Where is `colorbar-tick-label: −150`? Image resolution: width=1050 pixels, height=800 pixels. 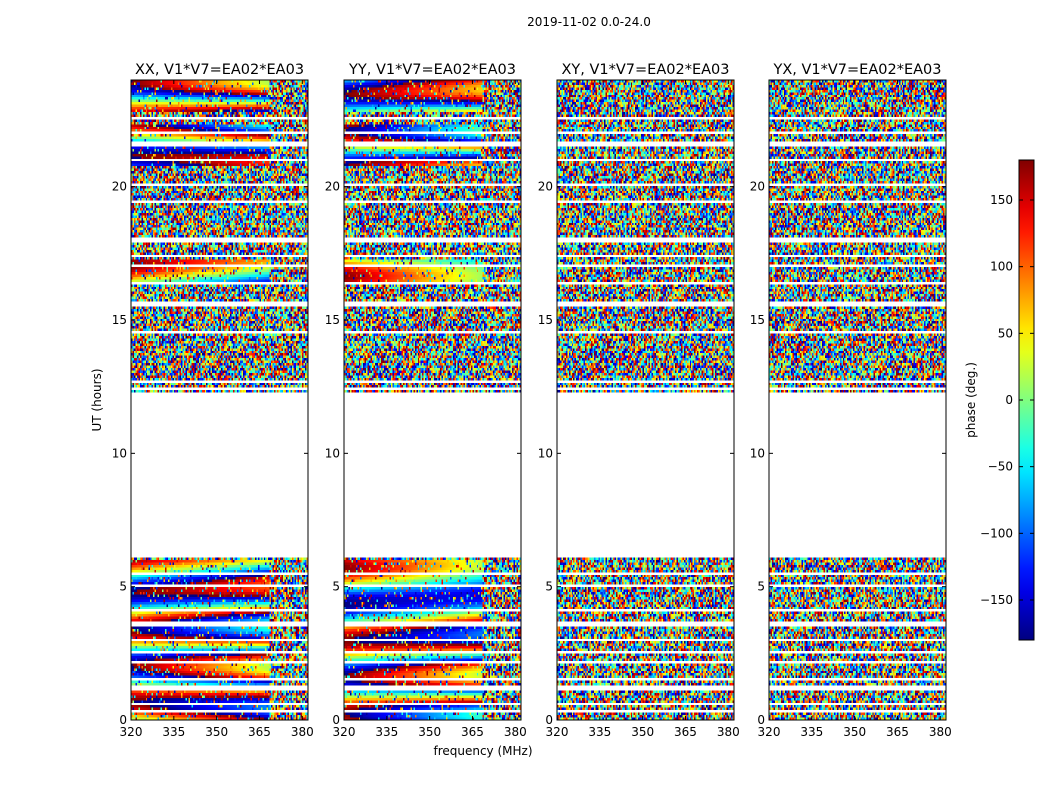
colorbar-tick-label: −150 is located at coordinates (996, 600).